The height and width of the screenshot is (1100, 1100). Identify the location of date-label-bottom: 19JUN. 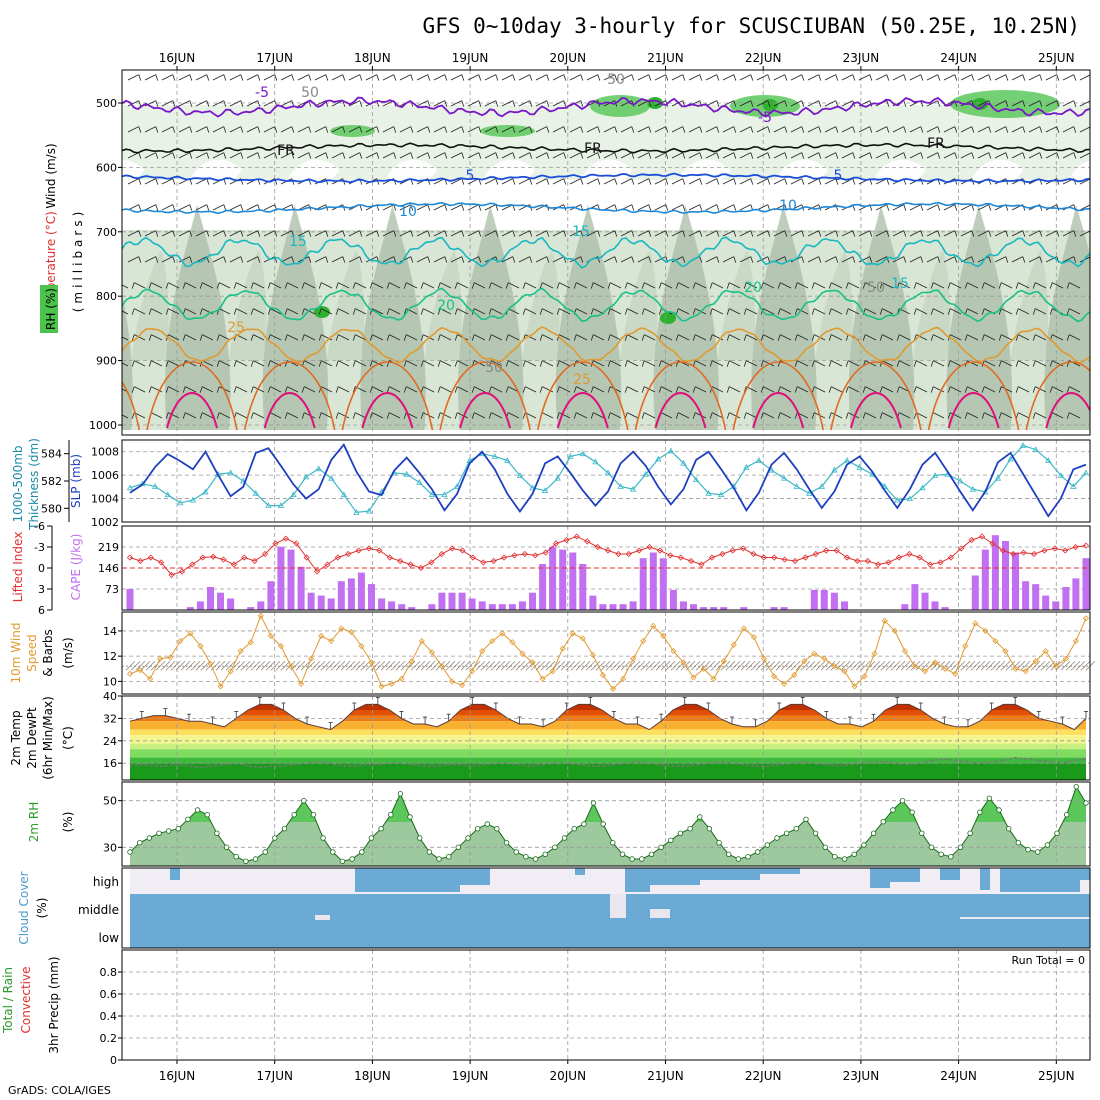
(470, 1076).